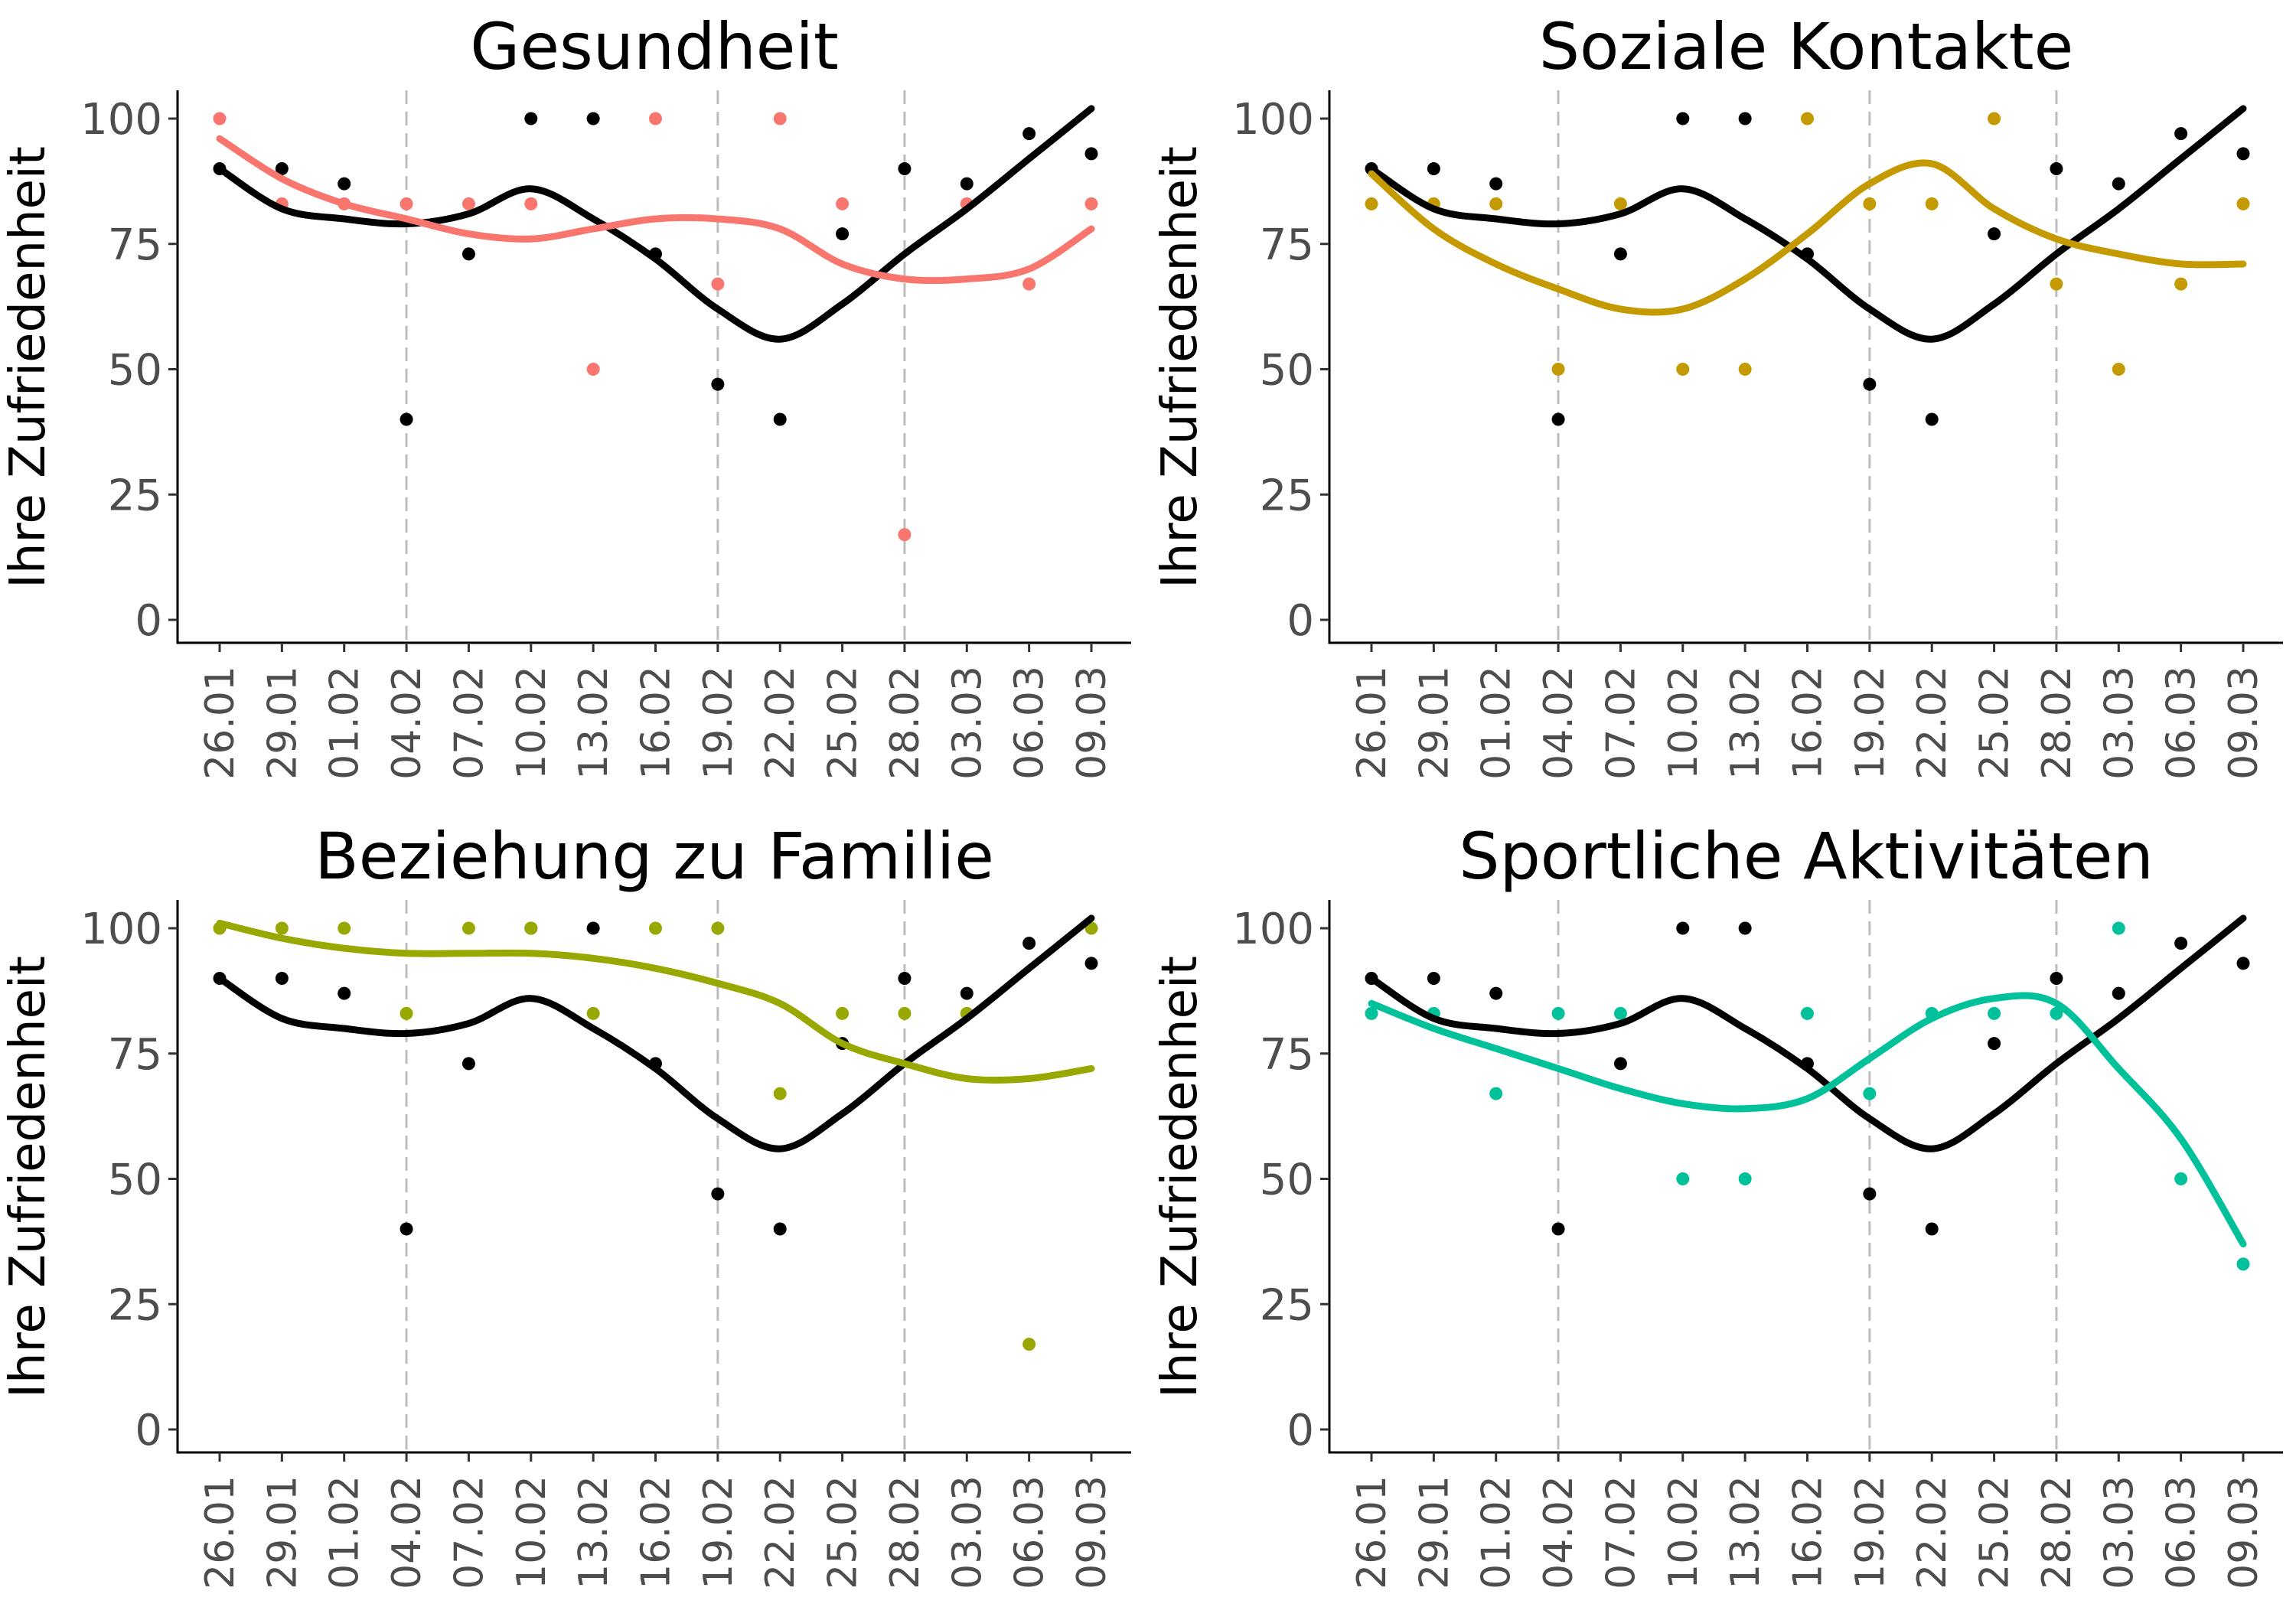 The image size is (2296, 1607). Describe the element at coordinates (28, 367) in the screenshot. I see `y-axis-label: Ihre Zufriedenheit` at that location.